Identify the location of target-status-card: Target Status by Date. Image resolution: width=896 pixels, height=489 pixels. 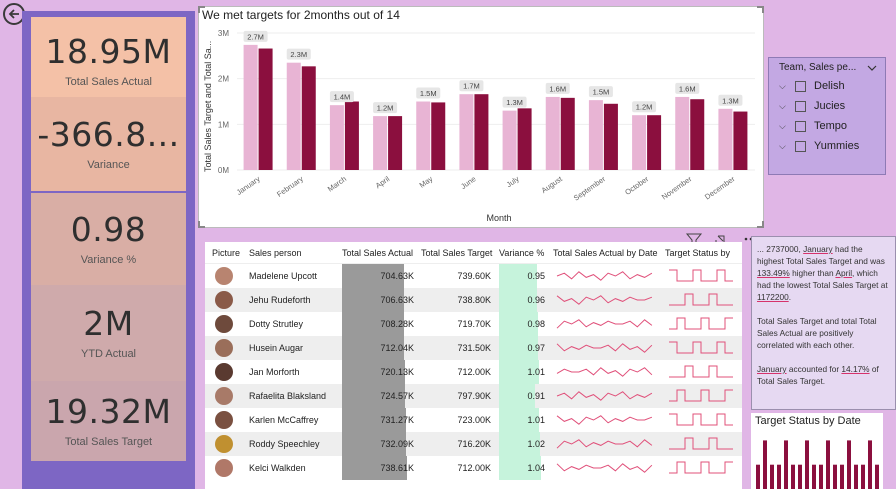
(817, 451).